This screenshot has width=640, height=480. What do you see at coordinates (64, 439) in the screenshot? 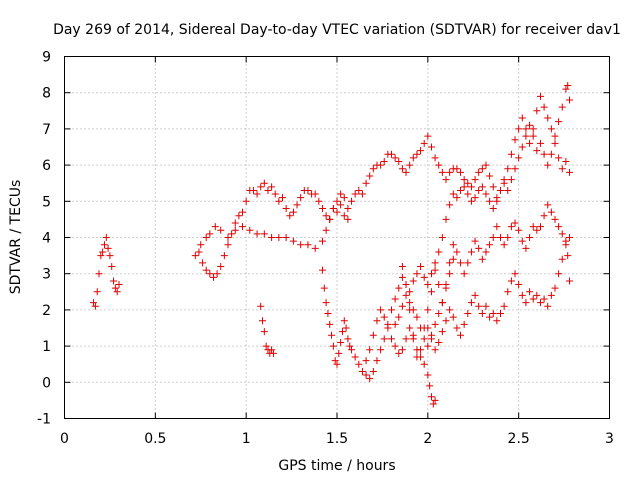
I see `x-tick-label: 0` at bounding box center [64, 439].